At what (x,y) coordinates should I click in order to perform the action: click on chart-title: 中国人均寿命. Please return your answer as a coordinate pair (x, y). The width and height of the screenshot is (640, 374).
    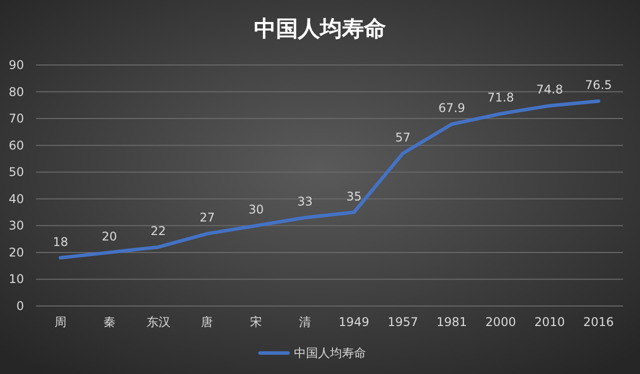
    Looking at the image, I should click on (320, 29).